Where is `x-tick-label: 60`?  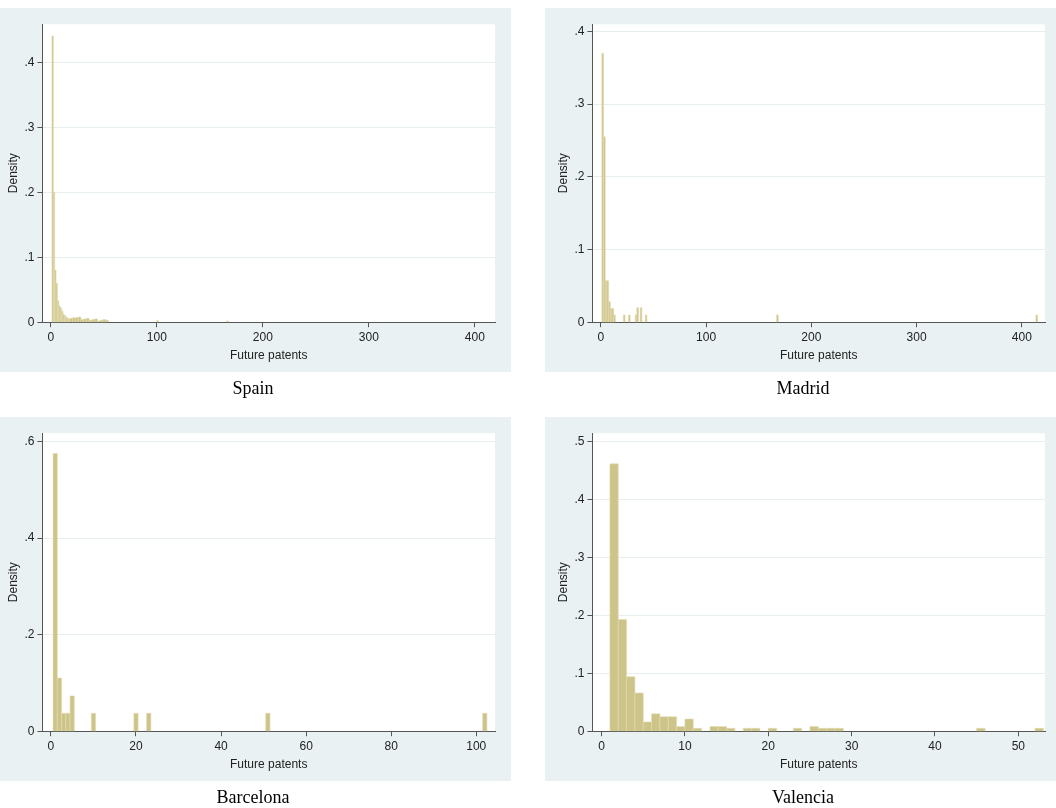 x-tick-label: 60 is located at coordinates (306, 745).